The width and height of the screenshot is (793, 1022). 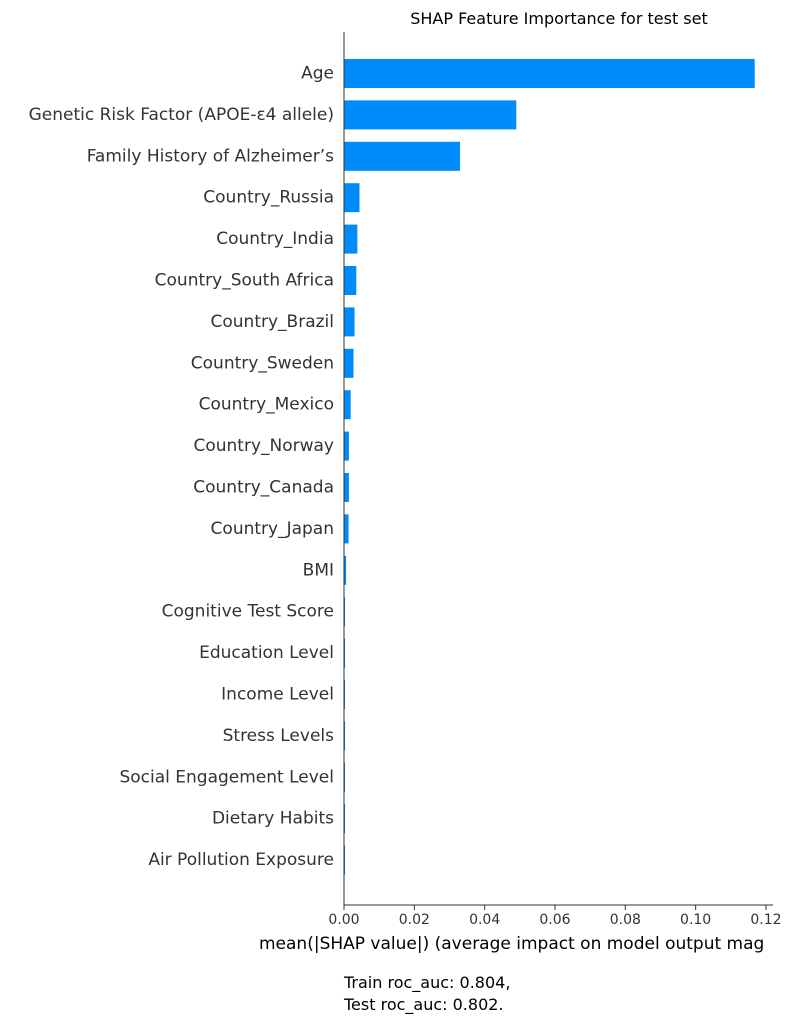 What do you see at coordinates (347, 405) in the screenshot?
I see `bar-country-mexico` at bounding box center [347, 405].